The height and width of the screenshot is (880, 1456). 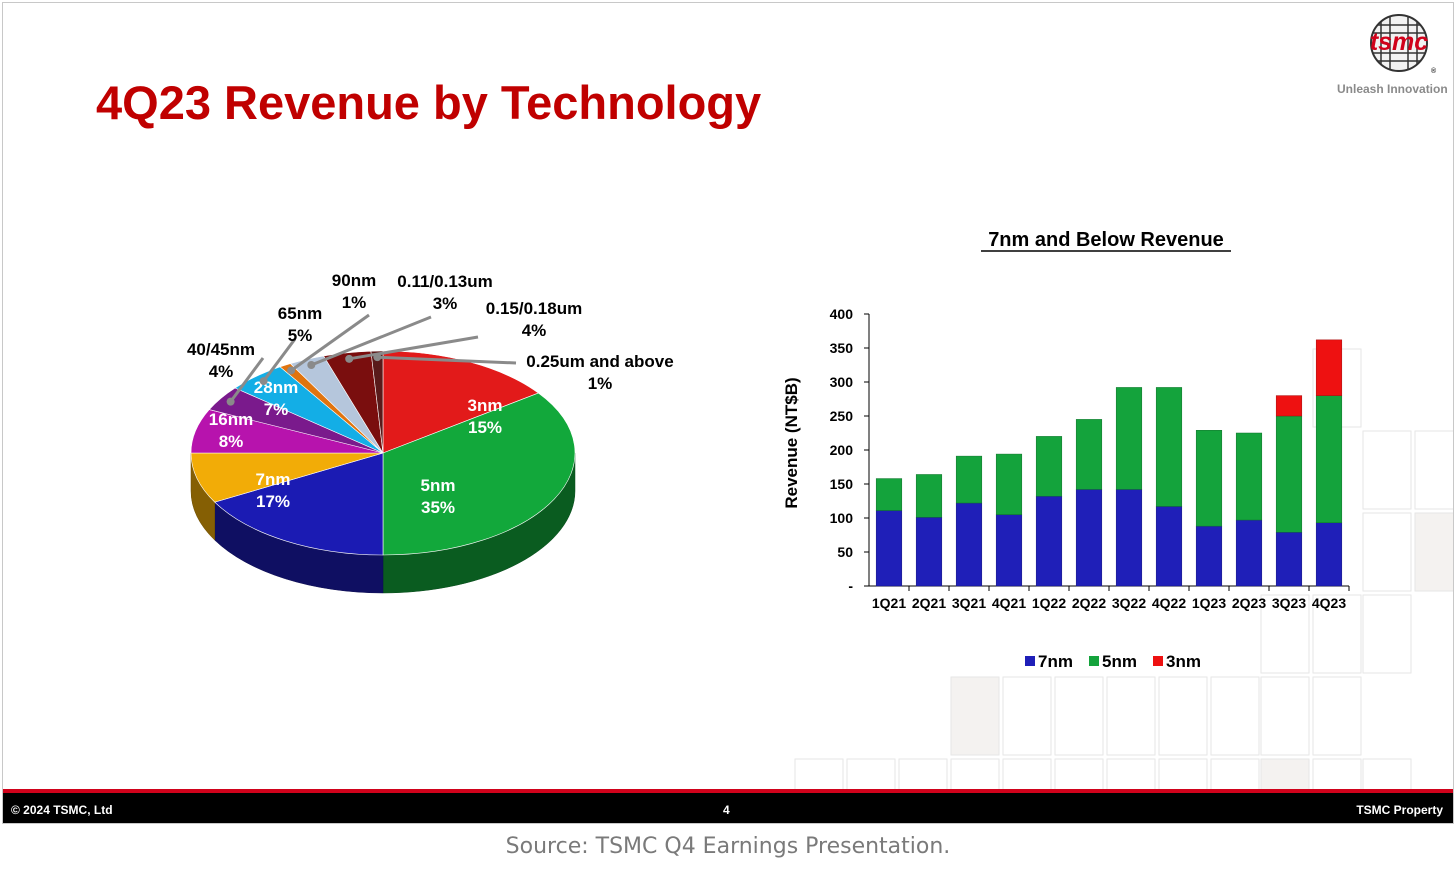 I want to click on x-tick-label-3q22: 3Q22, so click(x=1129, y=603).